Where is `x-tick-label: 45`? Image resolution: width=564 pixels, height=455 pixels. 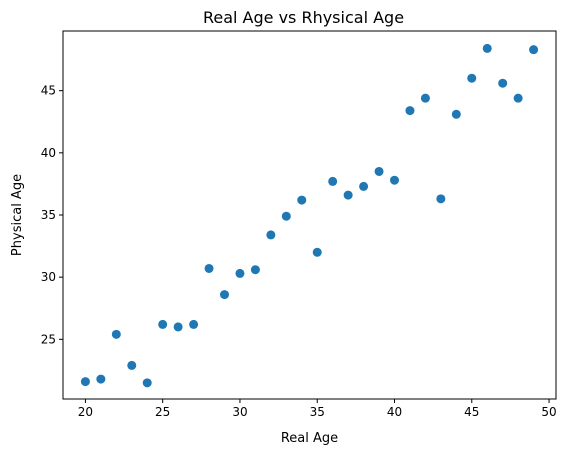 x-tick-label: 45 is located at coordinates (471, 412).